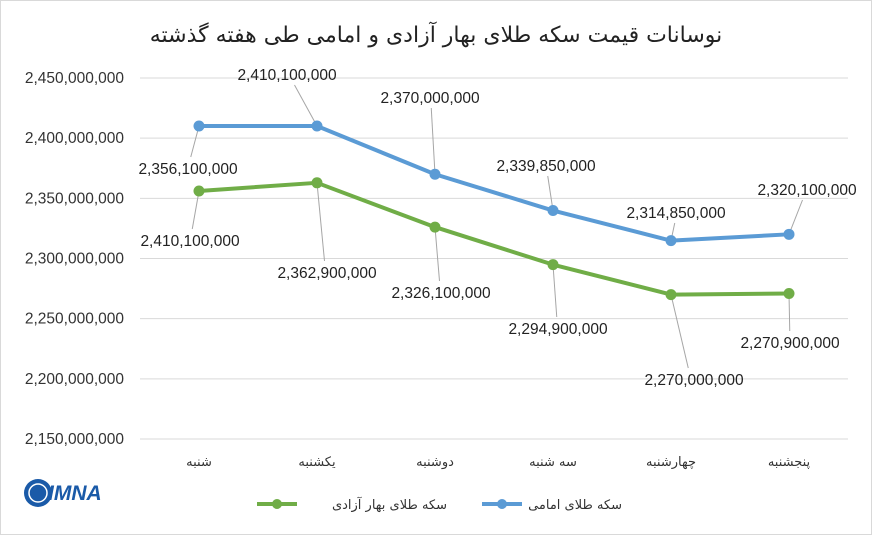 The height and width of the screenshot is (535, 872). I want to click on data-label: 2,339,850,000, so click(546, 166).